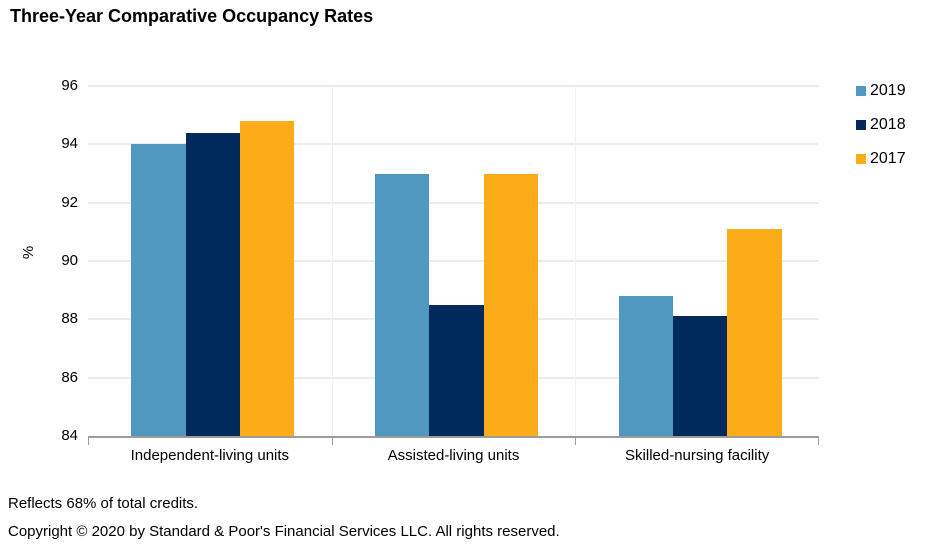 Image resolution: width=936 pixels, height=560 pixels. What do you see at coordinates (69, 85) in the screenshot?
I see `y-tick-label-96: 96` at bounding box center [69, 85].